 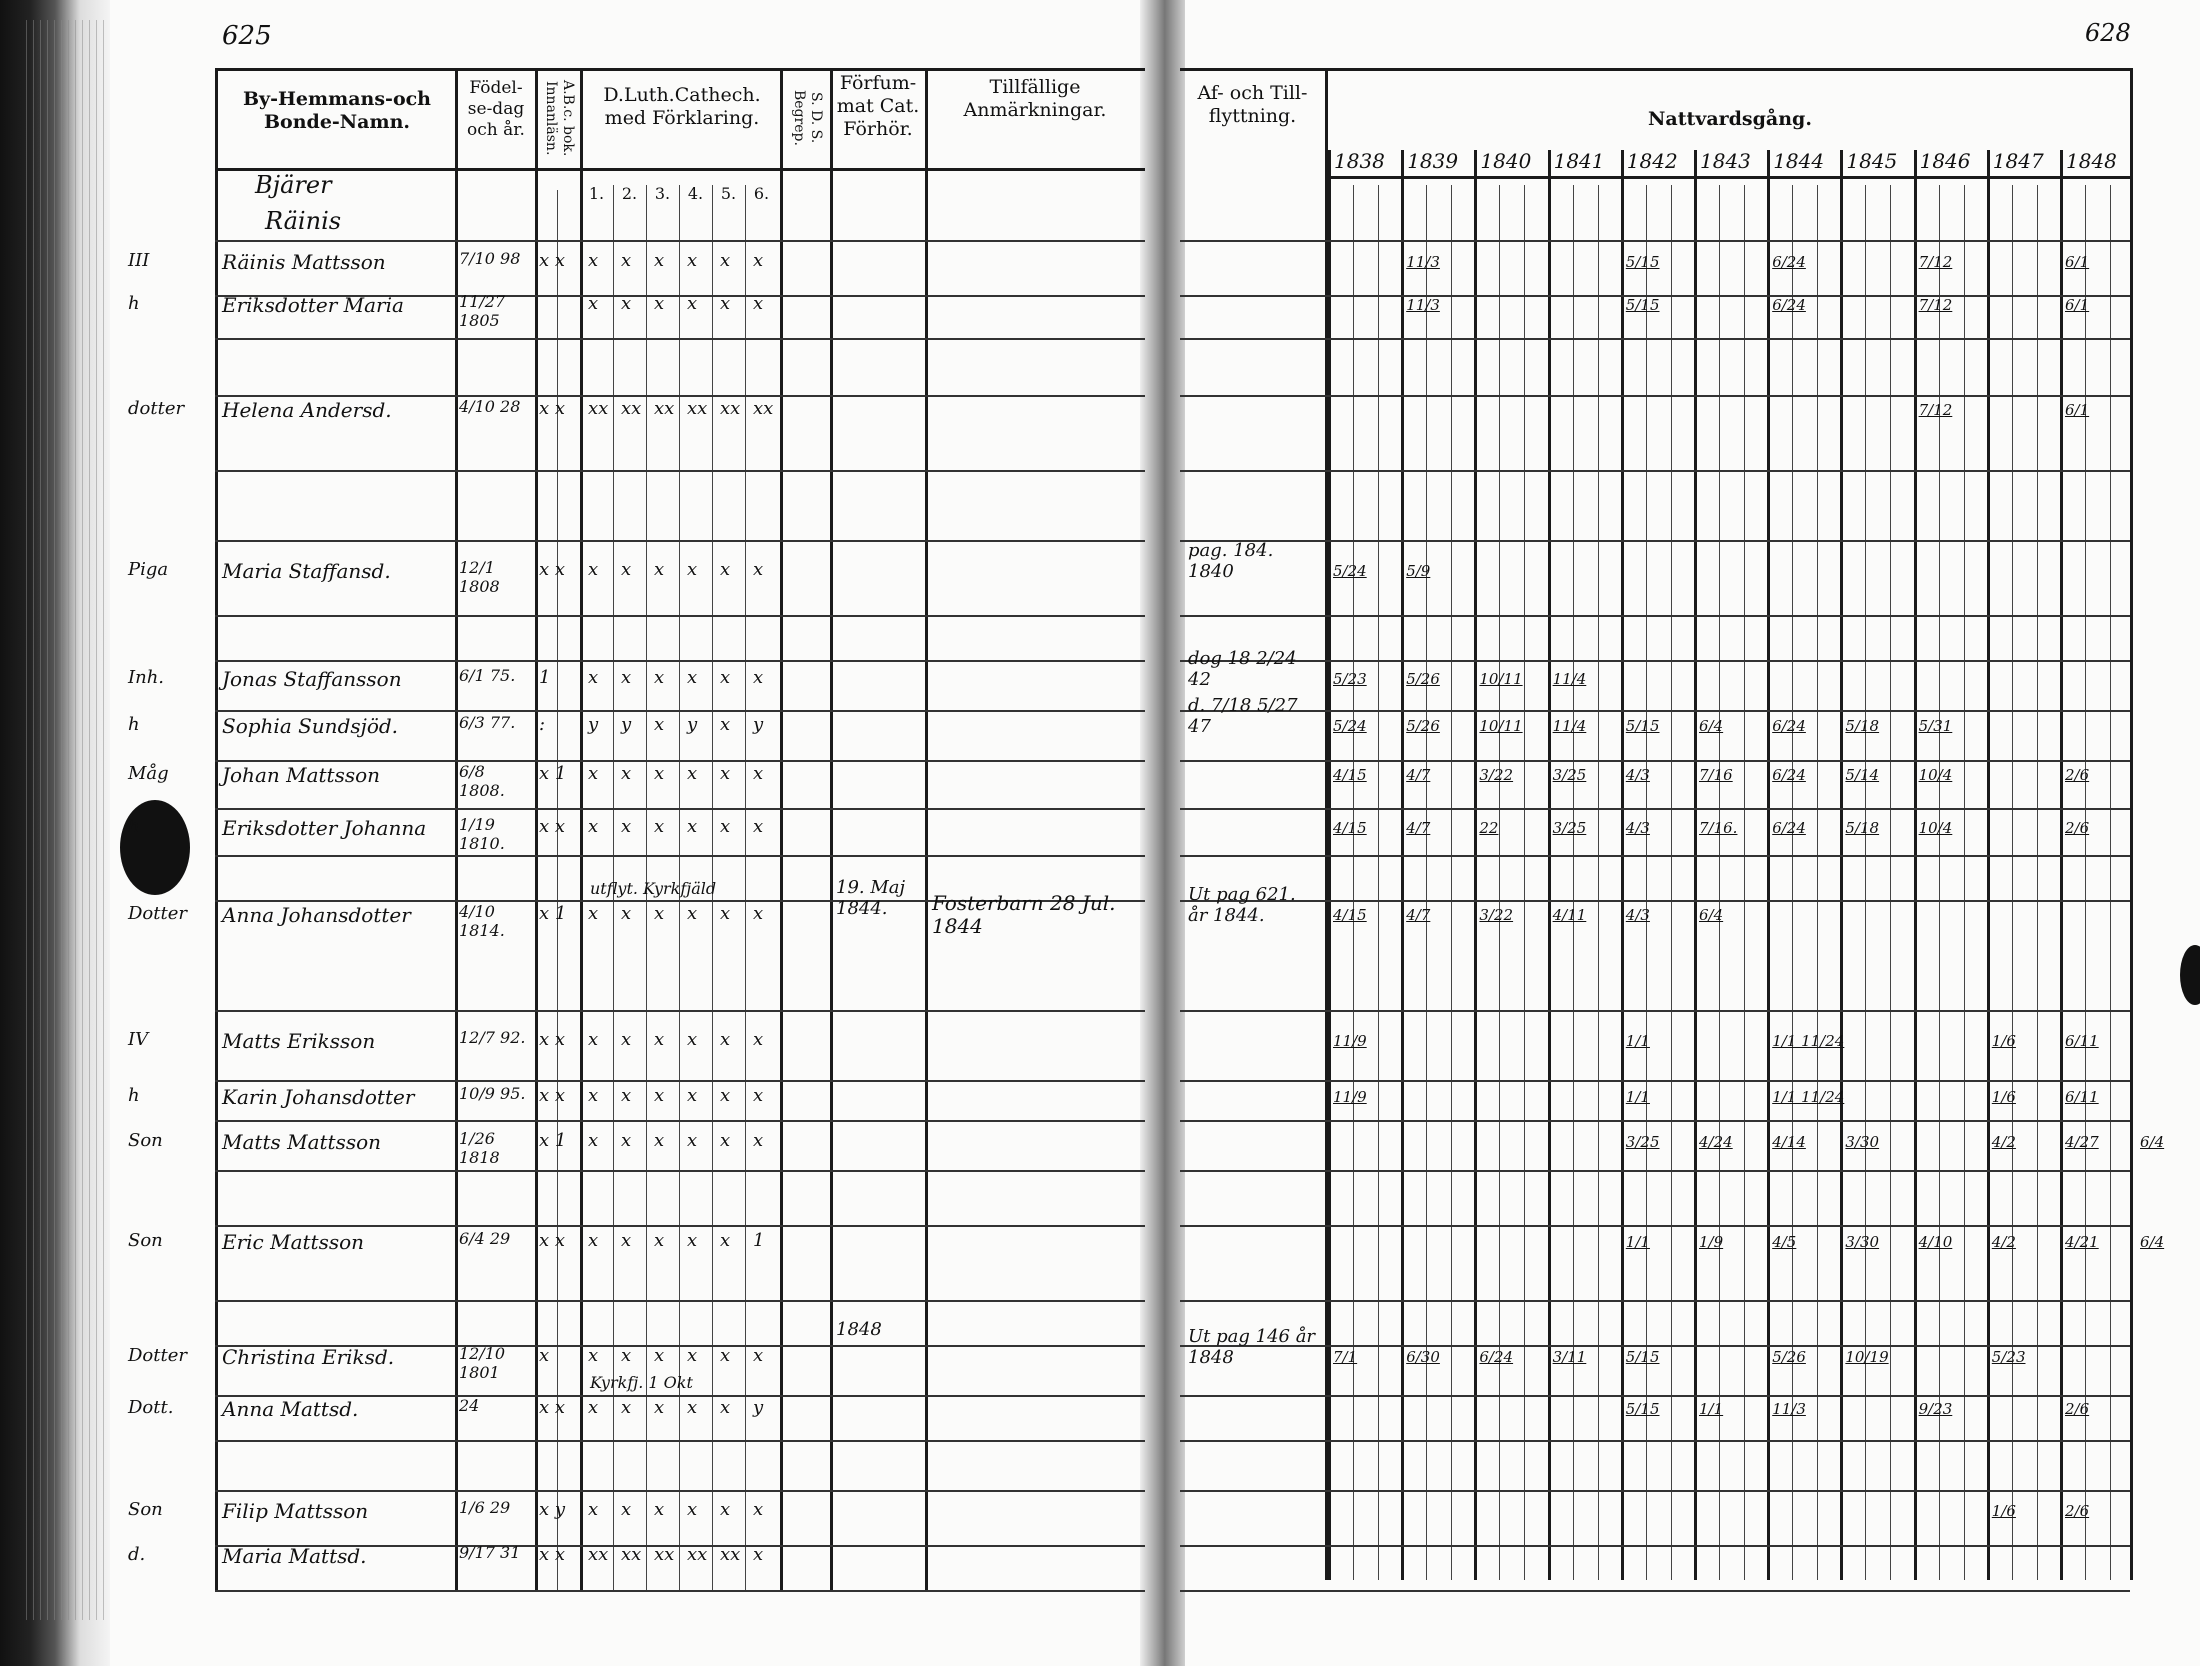 What do you see at coordinates (1350, 915) in the screenshot?
I see `communion-date: 4/15` at bounding box center [1350, 915].